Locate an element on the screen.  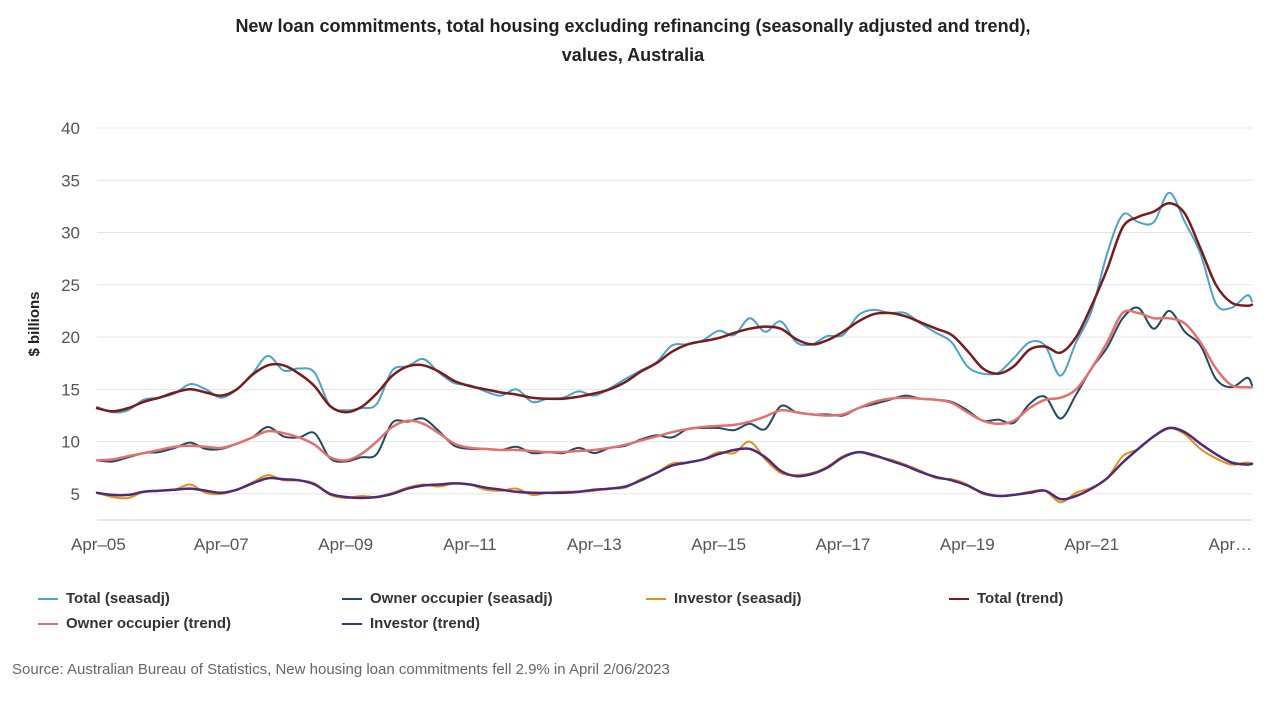
legend-item: Investor (trend) is located at coordinates (411, 623).